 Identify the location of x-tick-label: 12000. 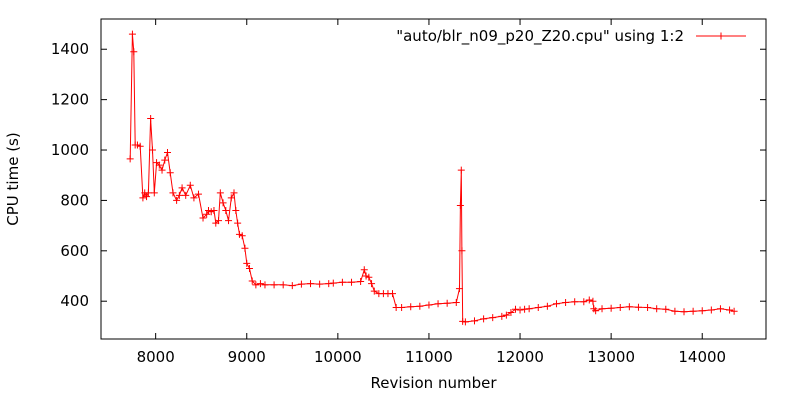
(520, 357).